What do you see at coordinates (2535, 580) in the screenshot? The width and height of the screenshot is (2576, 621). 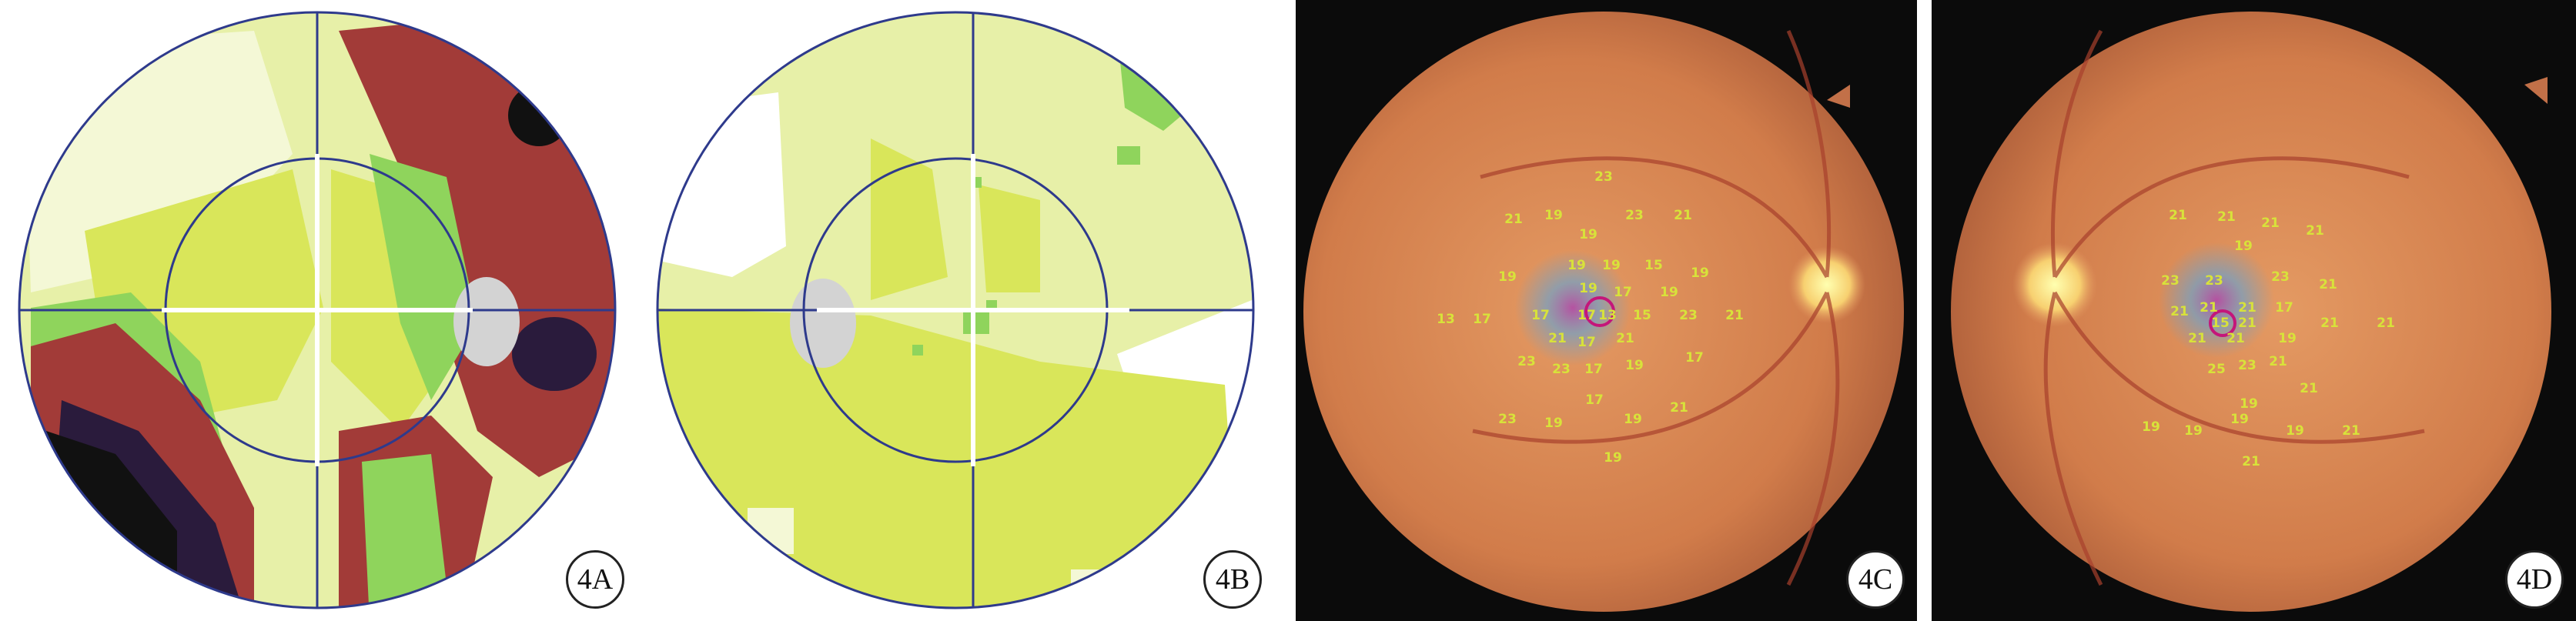 I see `panel-label-4d: 4D` at bounding box center [2535, 580].